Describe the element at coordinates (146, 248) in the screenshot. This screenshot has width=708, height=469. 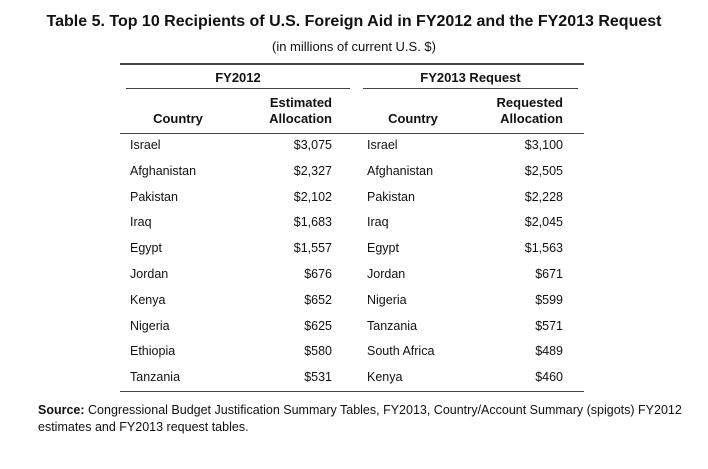
I see `cell-country-2012: Egypt` at that location.